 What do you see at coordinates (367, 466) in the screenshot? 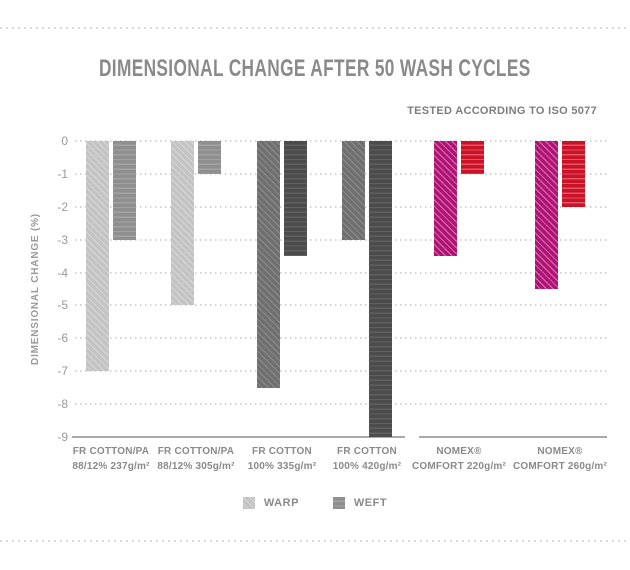
I see `category-label-line2: 100% 420g/m²` at bounding box center [367, 466].